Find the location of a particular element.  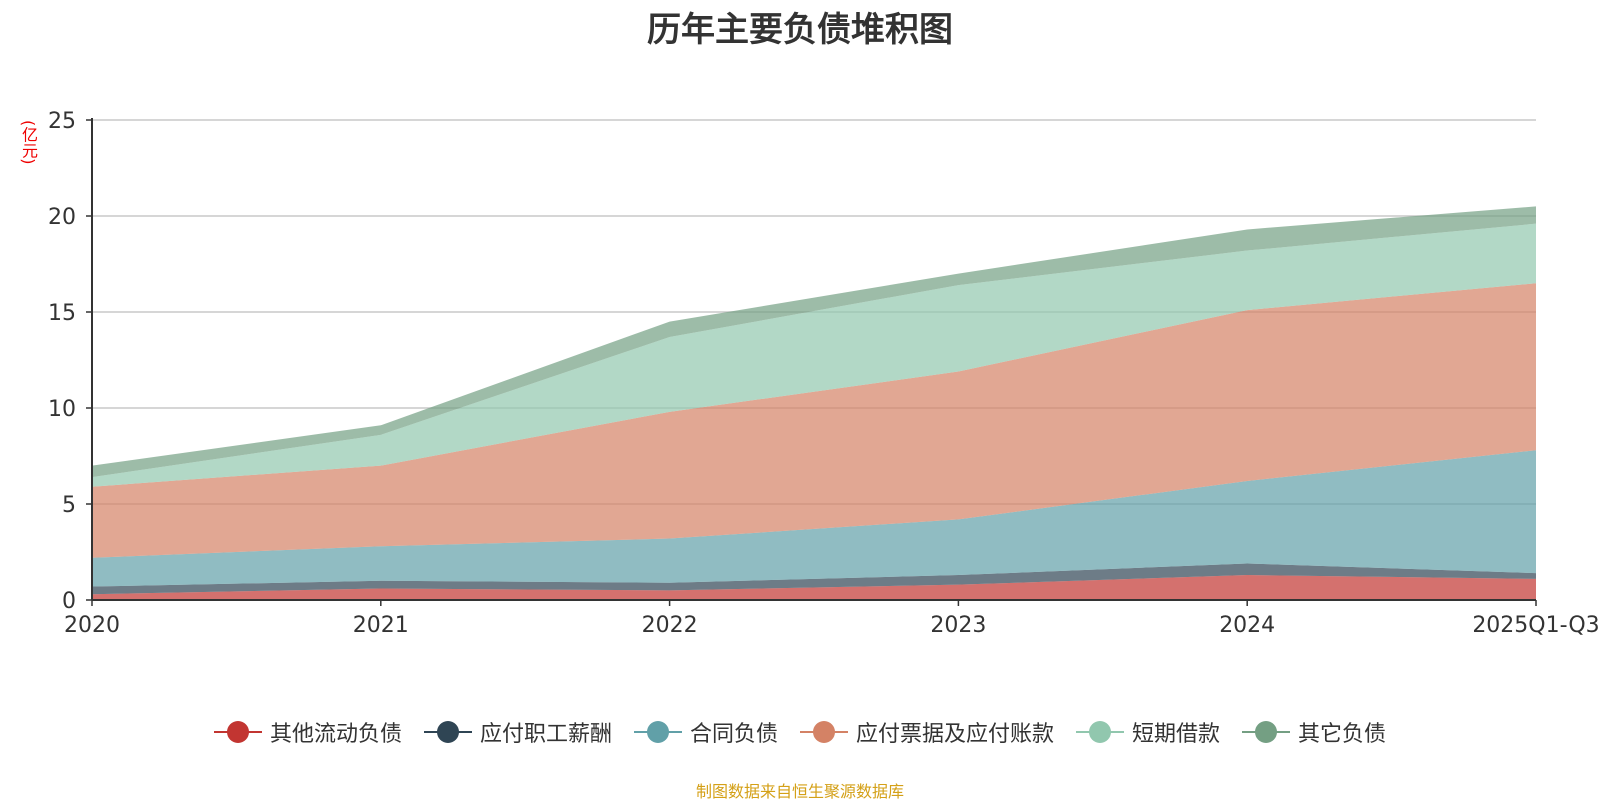

legend-label: 短期借款 is located at coordinates (1176, 734).